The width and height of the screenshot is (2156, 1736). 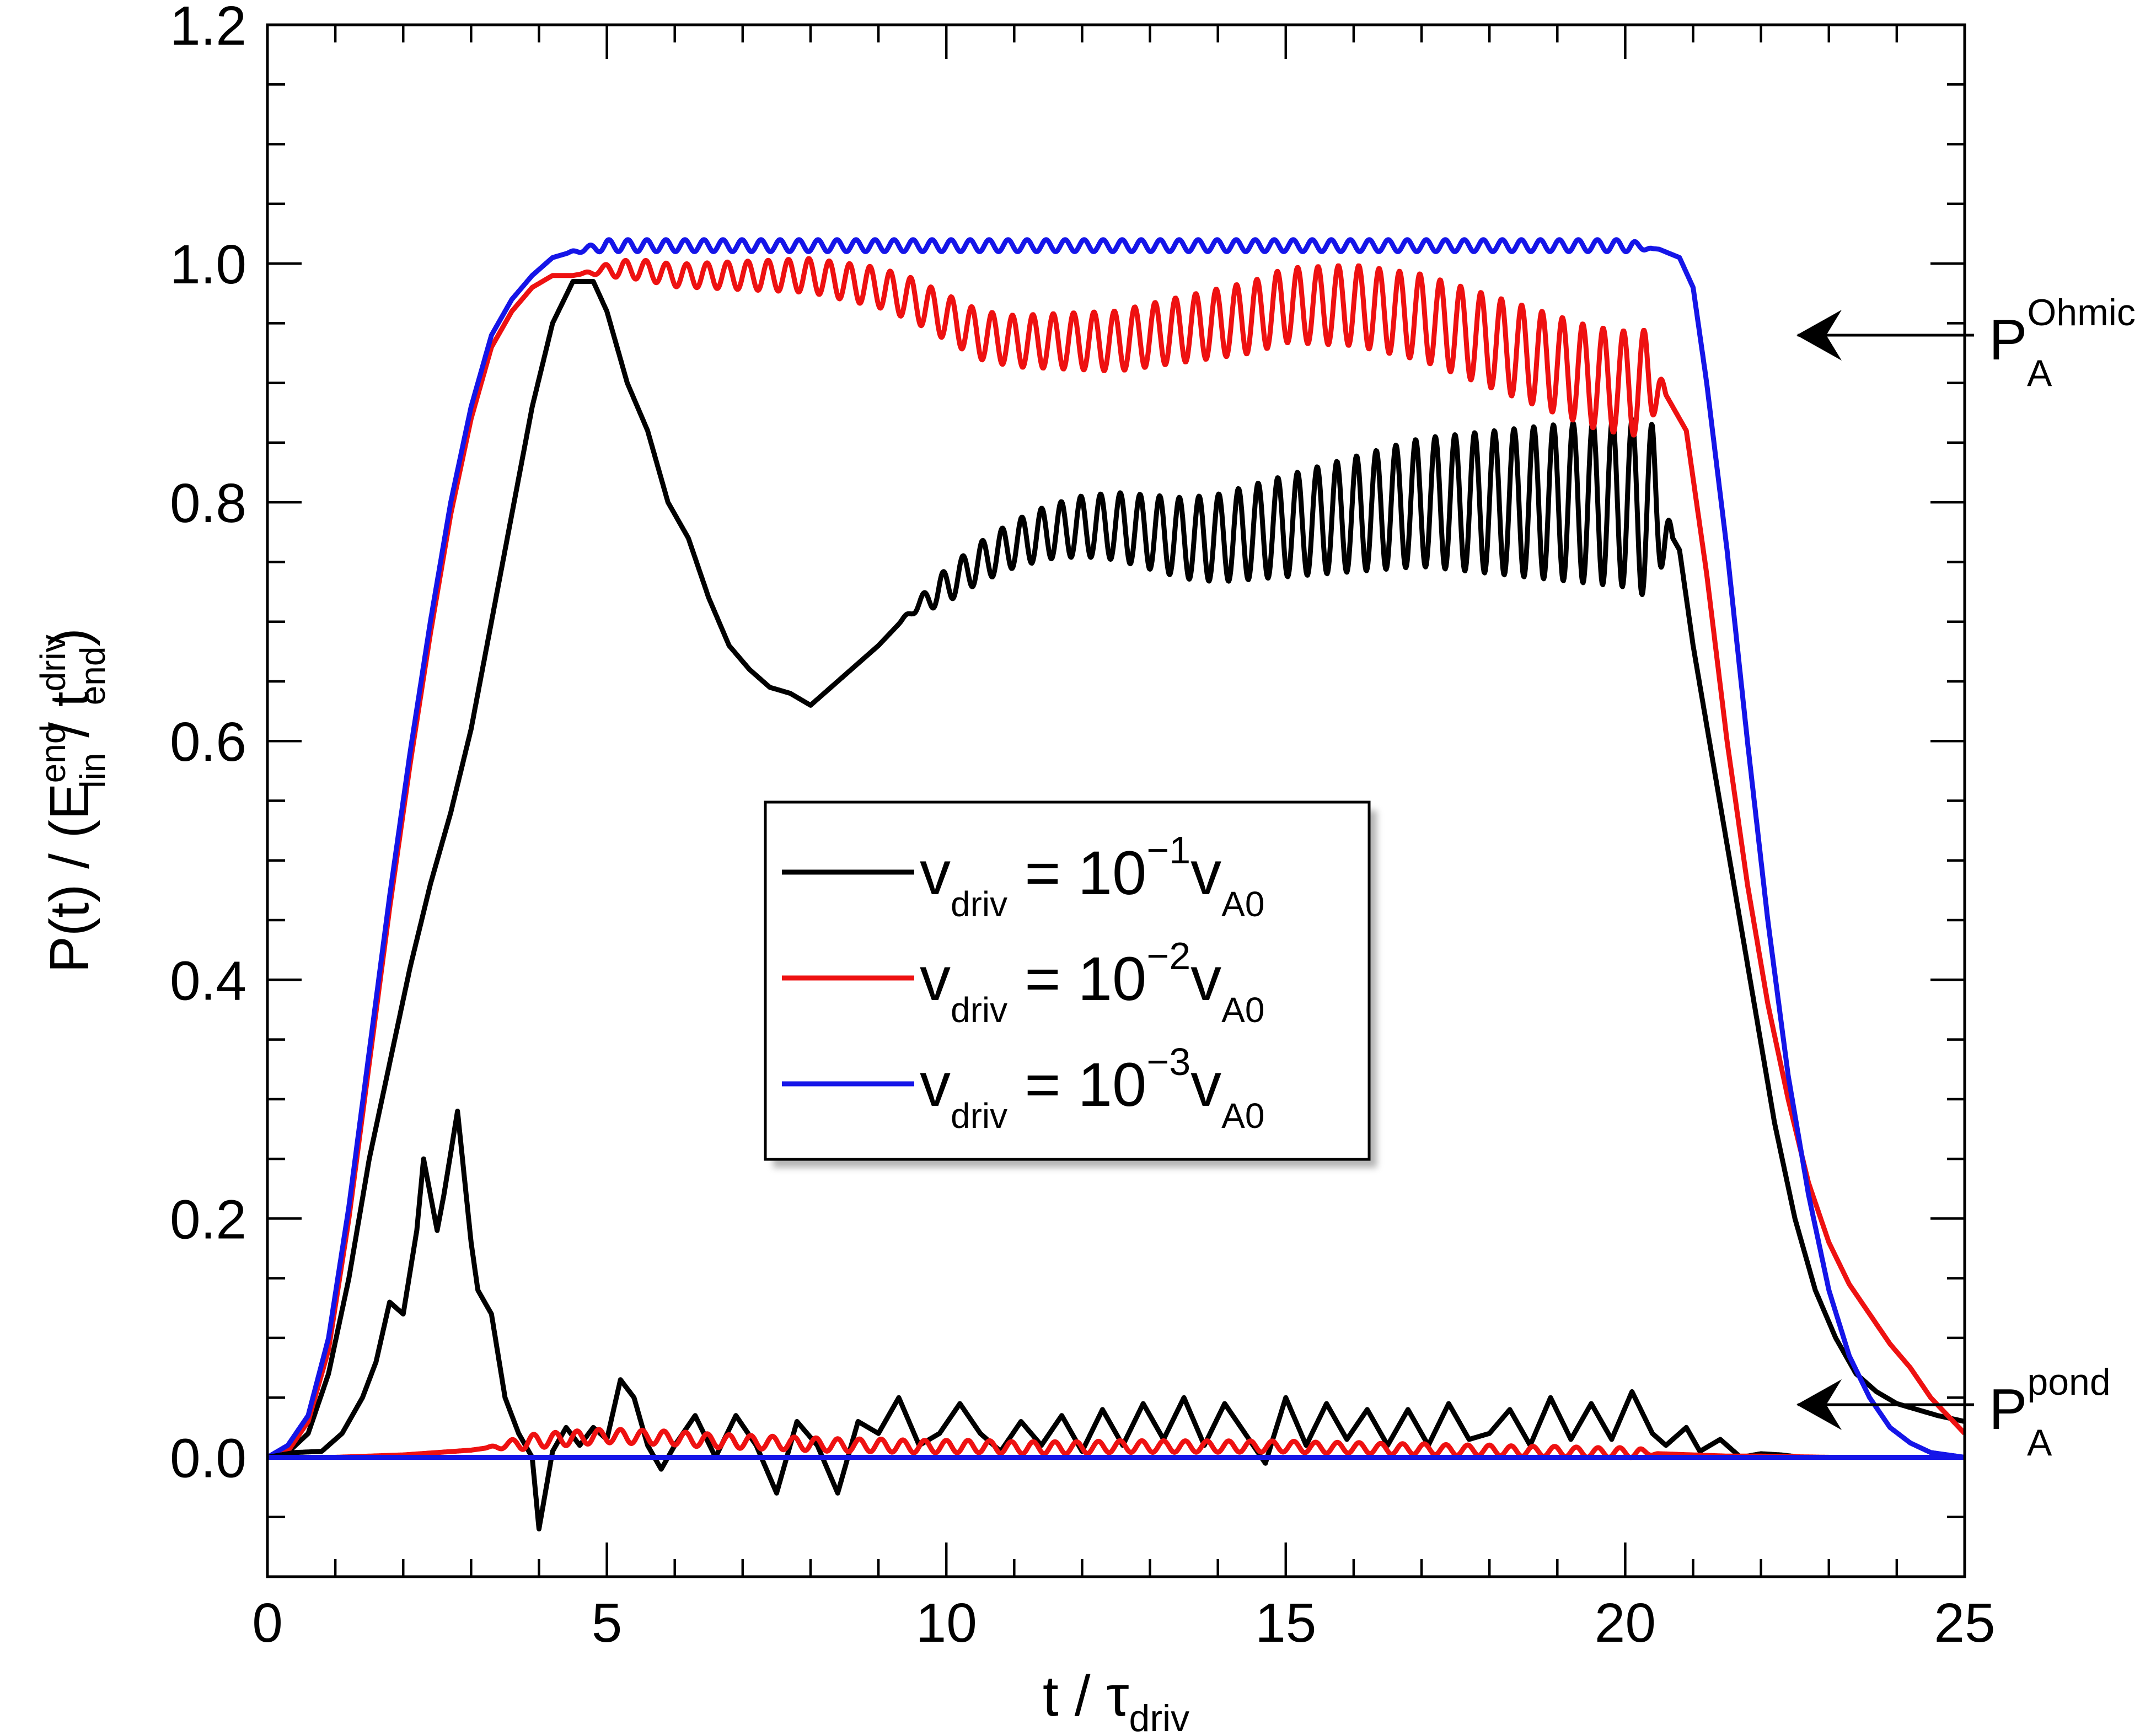 I want to click on x-tick-label: 15, so click(x=1285, y=1623).